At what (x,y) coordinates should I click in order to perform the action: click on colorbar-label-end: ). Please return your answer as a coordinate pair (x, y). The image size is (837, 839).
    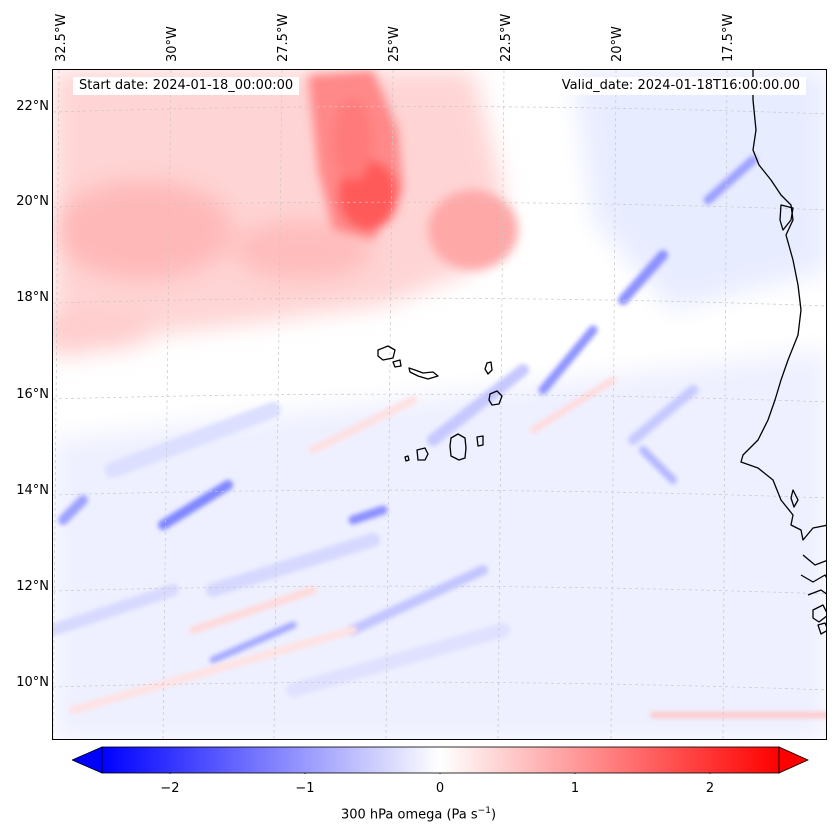
    Looking at the image, I should click on (493, 815).